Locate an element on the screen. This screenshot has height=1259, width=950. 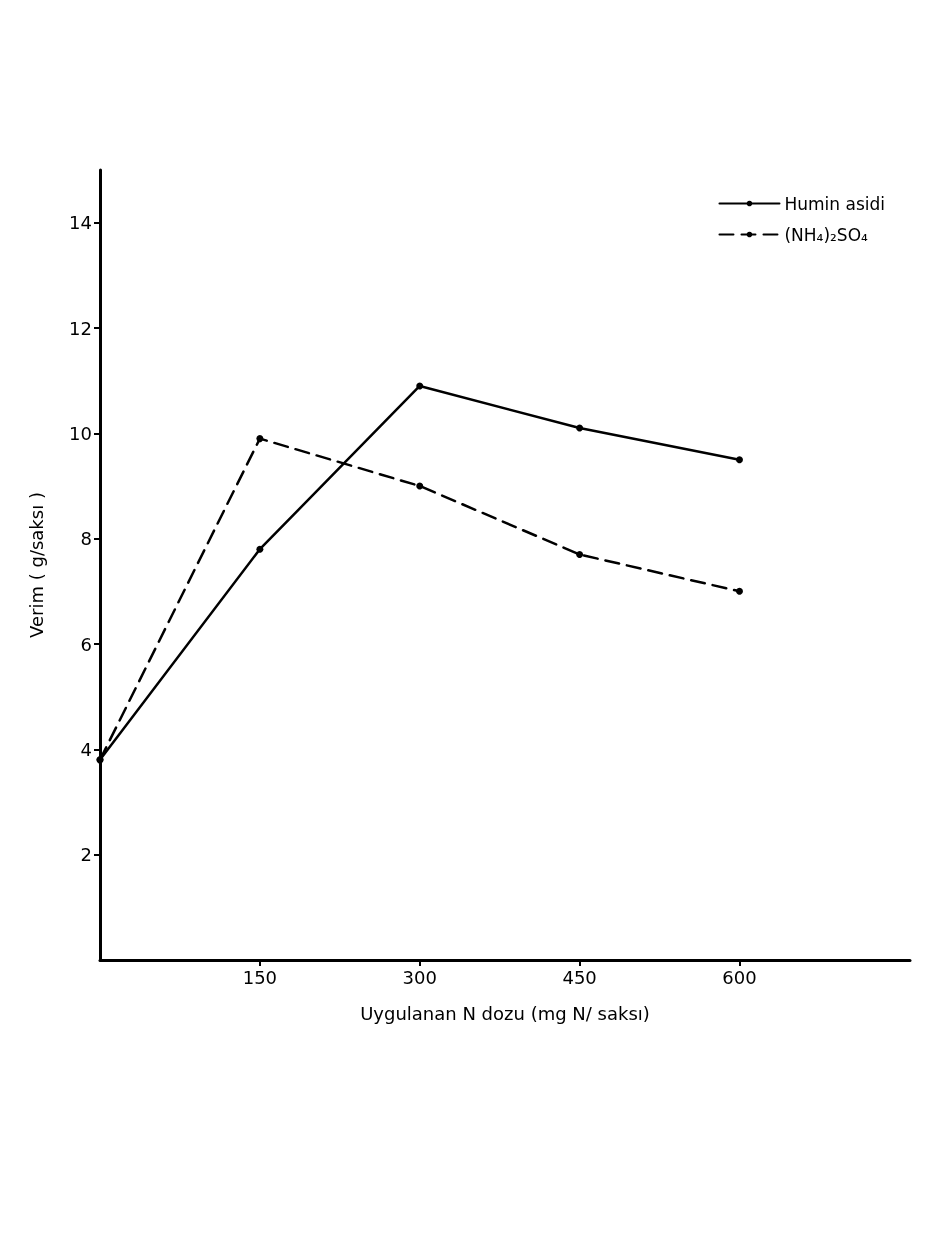
y-tick-label: 2 is located at coordinates (86, 855).